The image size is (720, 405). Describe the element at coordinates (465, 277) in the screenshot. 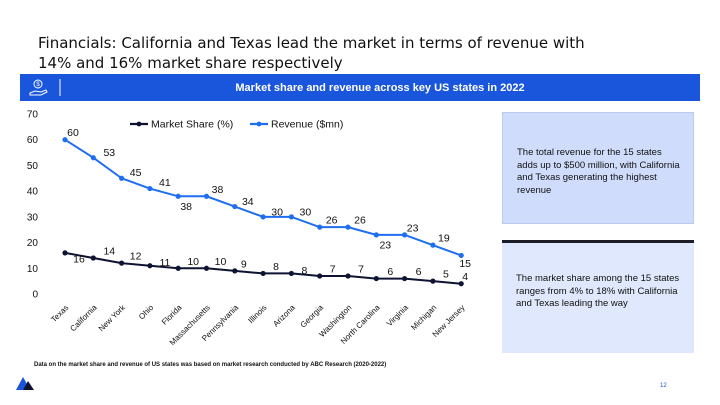

I see `market-share-data-label: 4` at that location.